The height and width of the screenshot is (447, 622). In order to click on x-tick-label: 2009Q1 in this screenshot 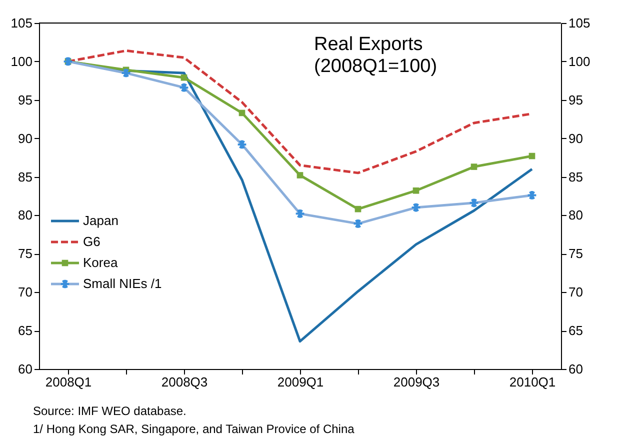, I will do `click(300, 382)`.